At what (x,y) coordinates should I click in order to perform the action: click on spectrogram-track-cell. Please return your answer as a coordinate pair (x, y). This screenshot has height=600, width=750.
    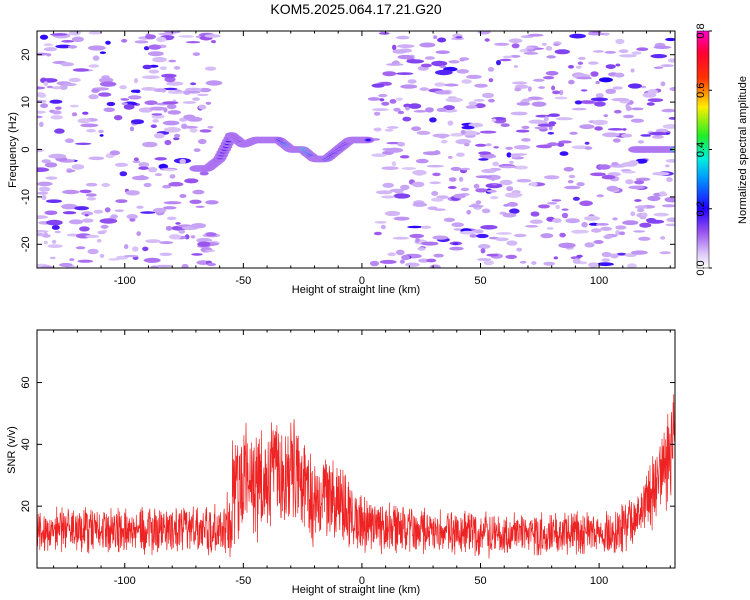
    Looking at the image, I should click on (368, 140).